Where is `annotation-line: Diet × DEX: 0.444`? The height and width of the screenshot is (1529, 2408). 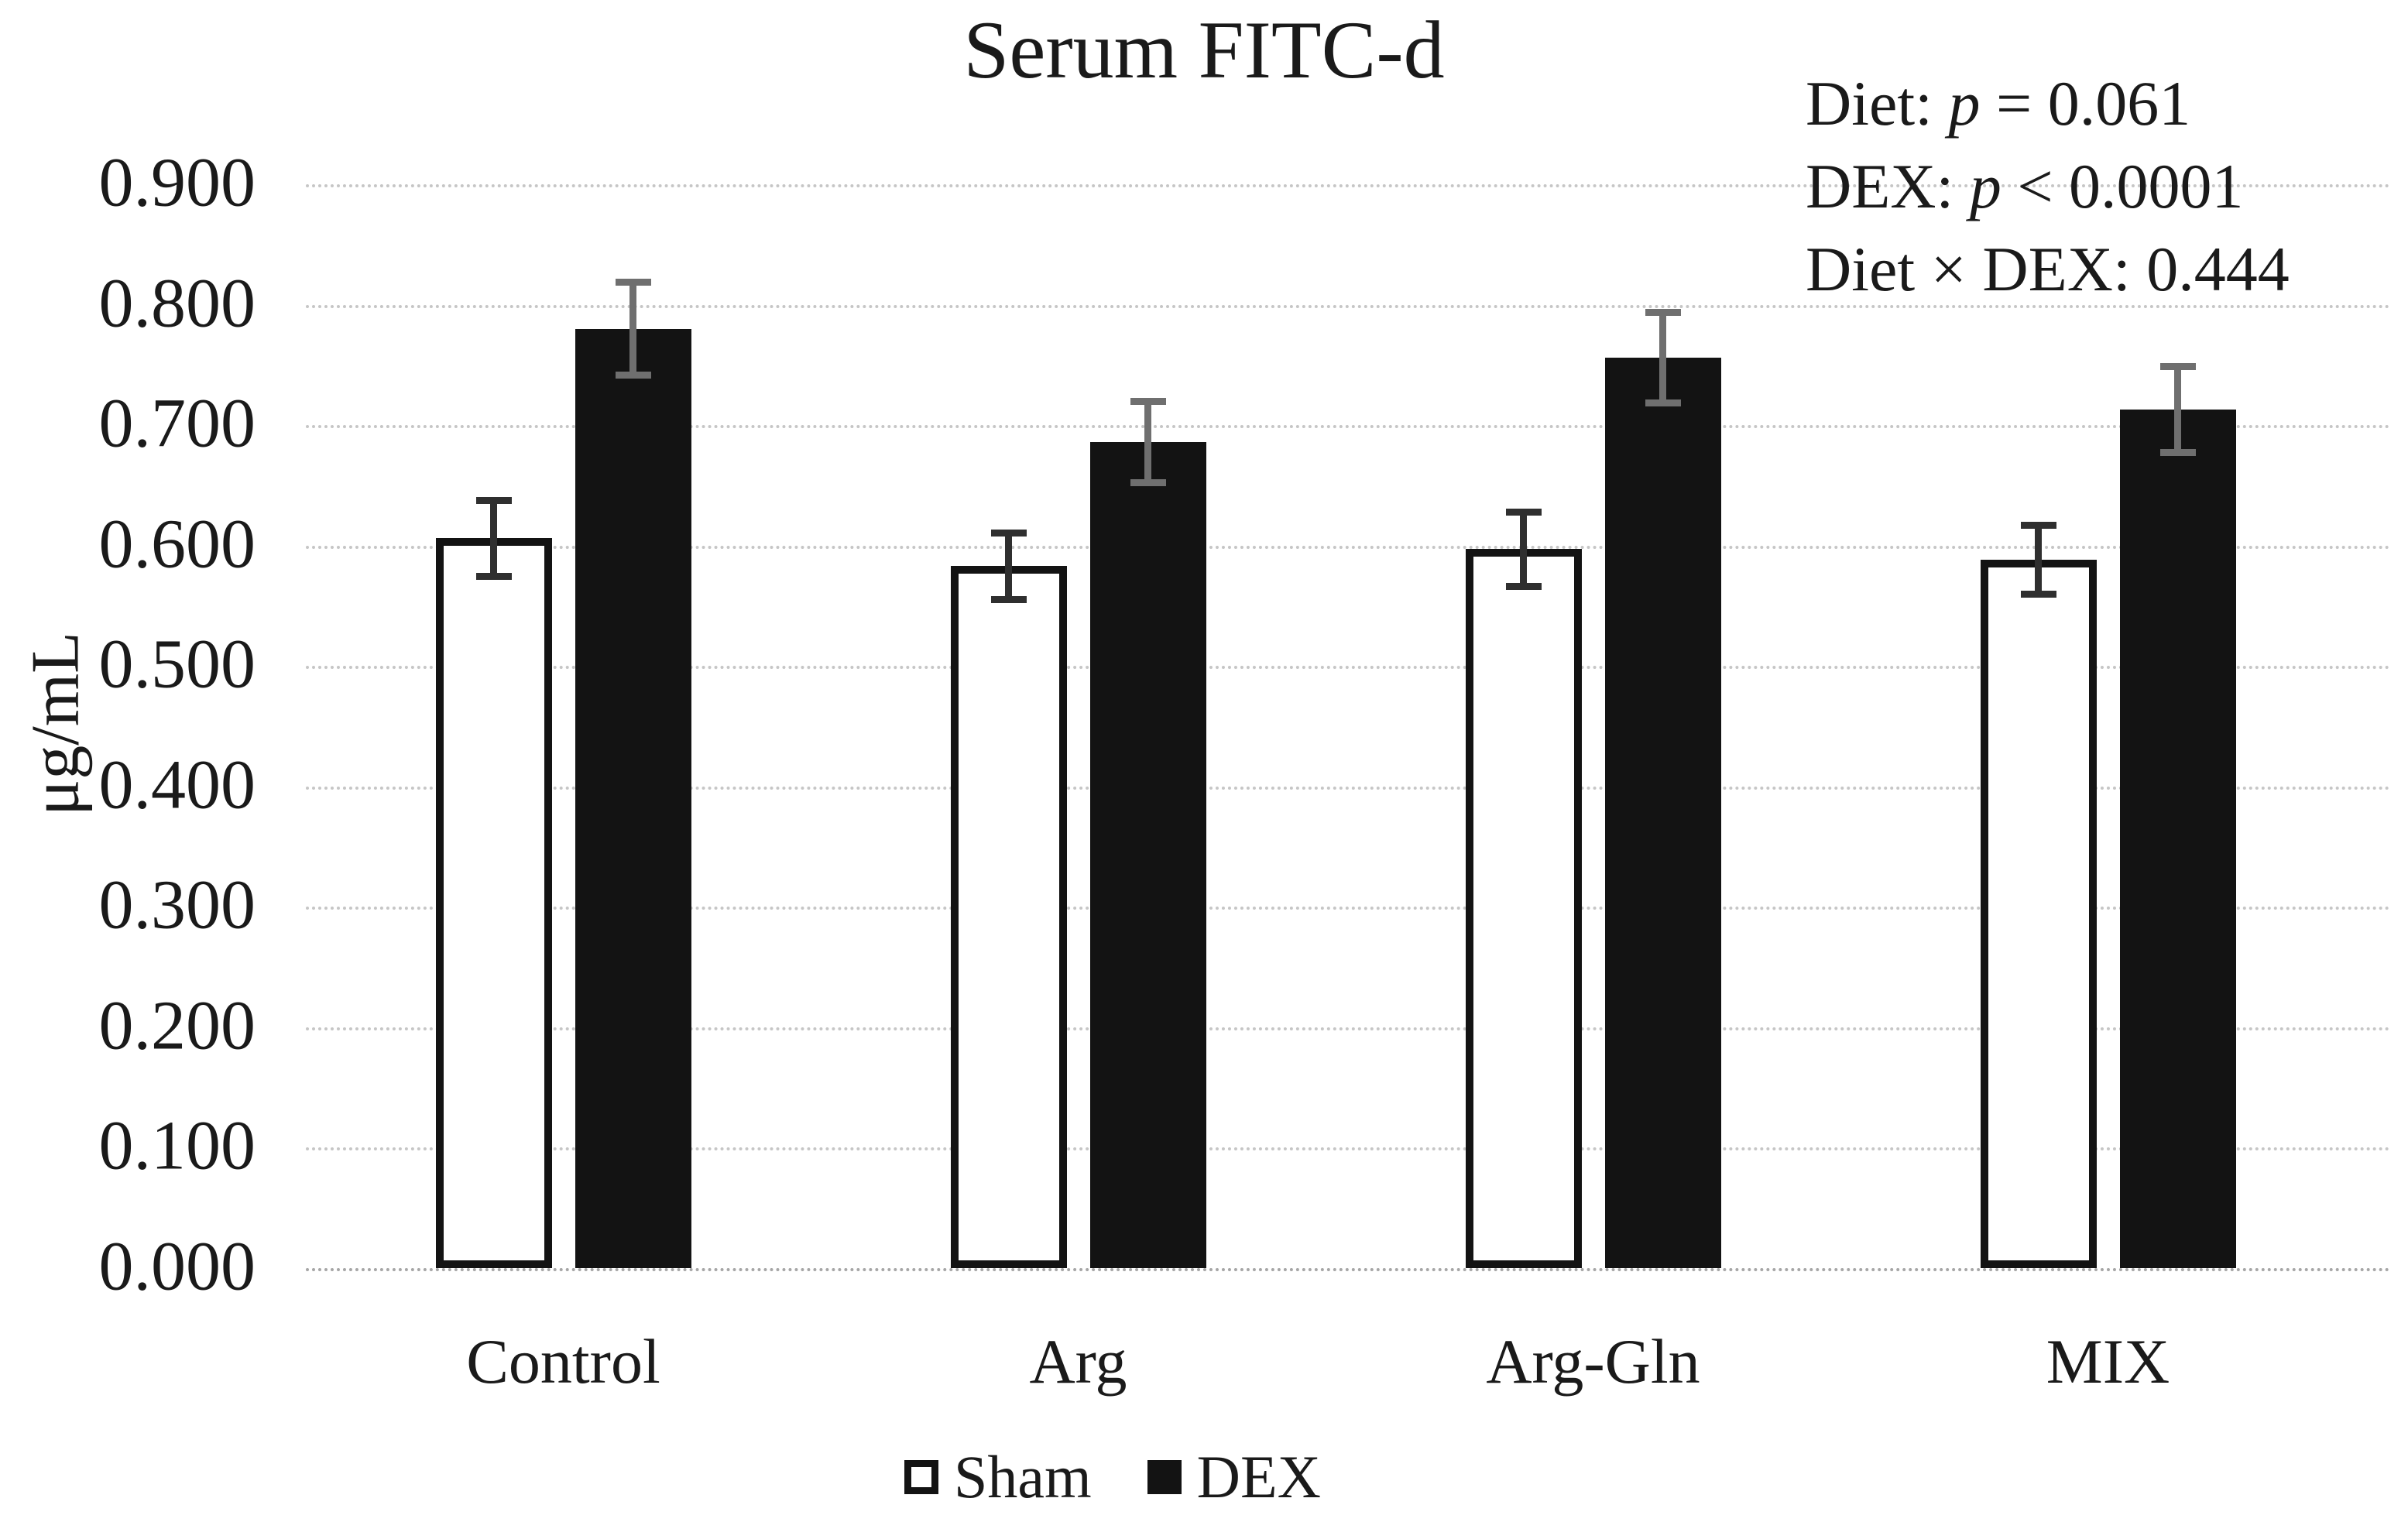
annotation-line: Diet × DEX: 0.444 is located at coordinates (2048, 269).